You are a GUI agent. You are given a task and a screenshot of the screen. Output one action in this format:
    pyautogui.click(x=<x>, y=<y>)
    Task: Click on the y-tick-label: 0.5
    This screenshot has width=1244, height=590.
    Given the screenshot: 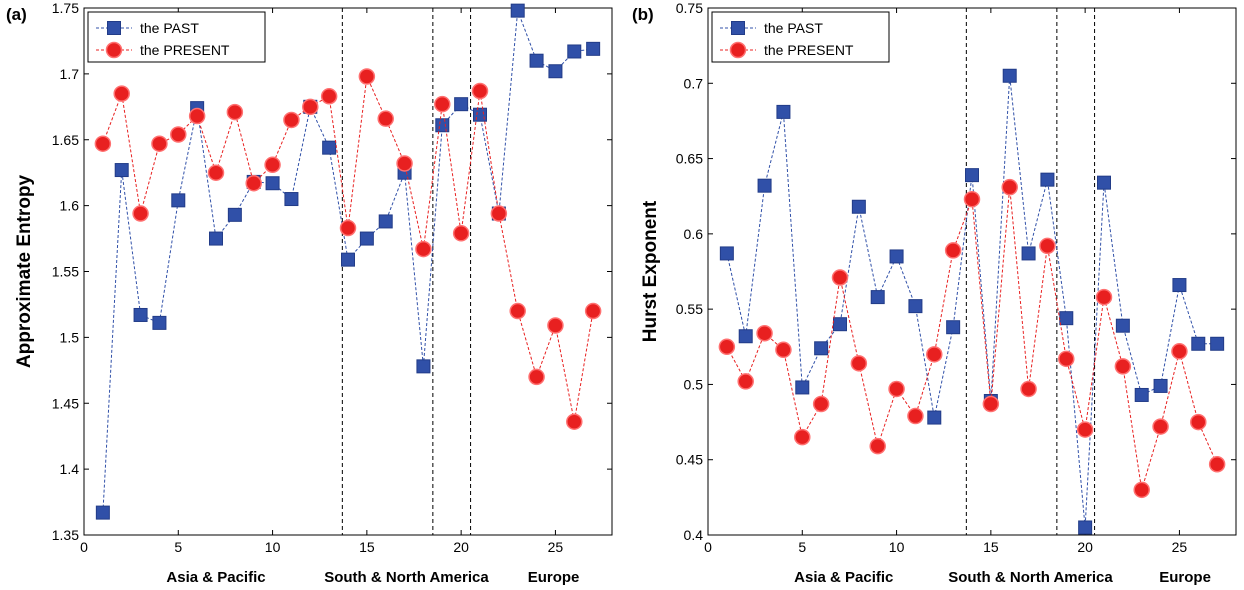 What is the action you would take?
    pyautogui.click(x=694, y=384)
    